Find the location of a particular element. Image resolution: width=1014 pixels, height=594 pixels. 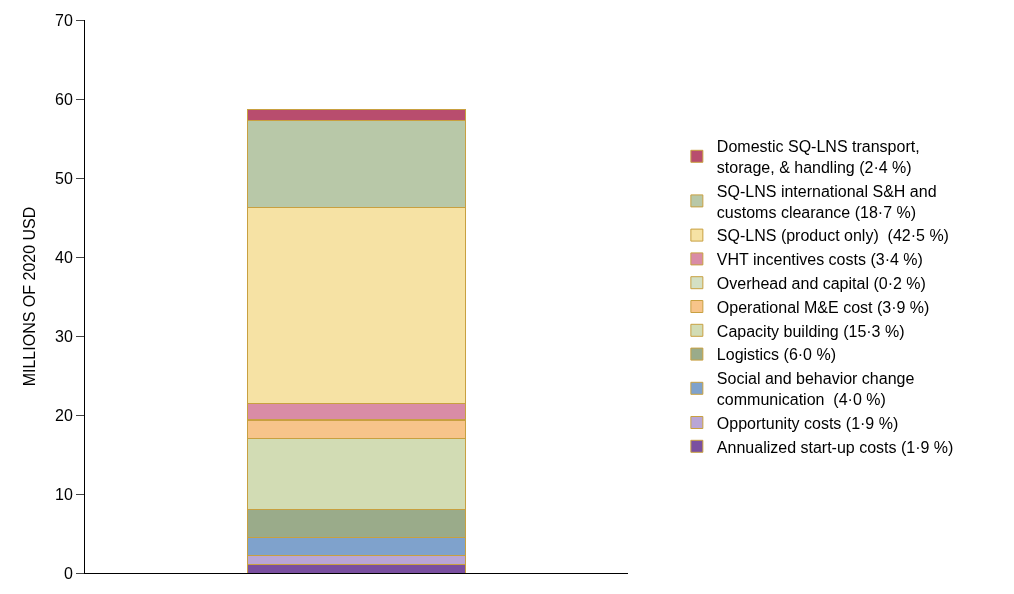

legend-label: Opportunity costs (1·9 %) is located at coordinates (807, 423).